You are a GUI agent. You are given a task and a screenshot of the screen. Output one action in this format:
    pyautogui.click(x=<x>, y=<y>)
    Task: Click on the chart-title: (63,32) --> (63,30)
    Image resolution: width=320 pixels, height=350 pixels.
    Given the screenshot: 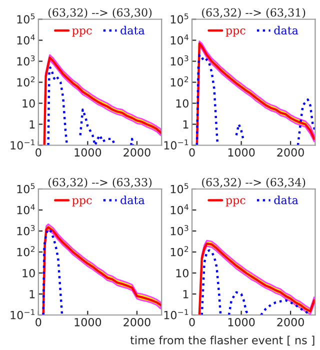 What is the action you would take?
    pyautogui.click(x=100, y=13)
    